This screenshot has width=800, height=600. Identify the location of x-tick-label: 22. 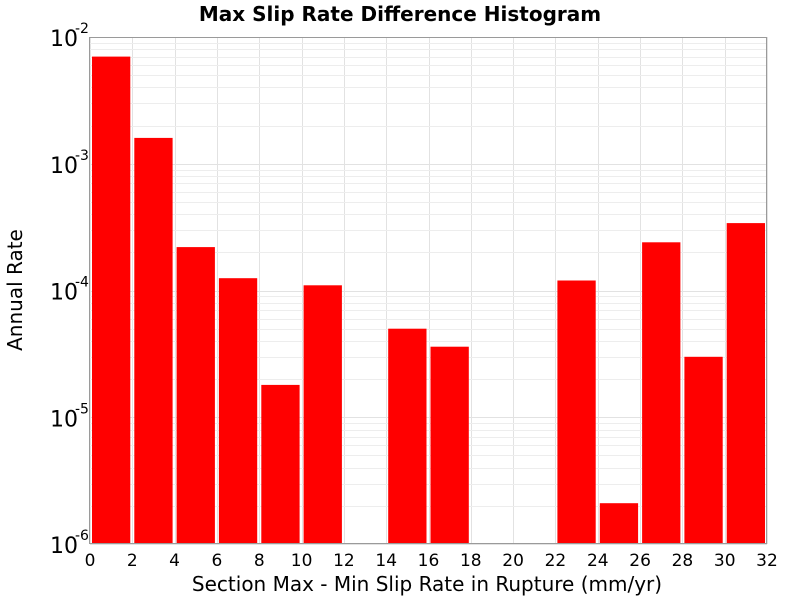
(556, 561).